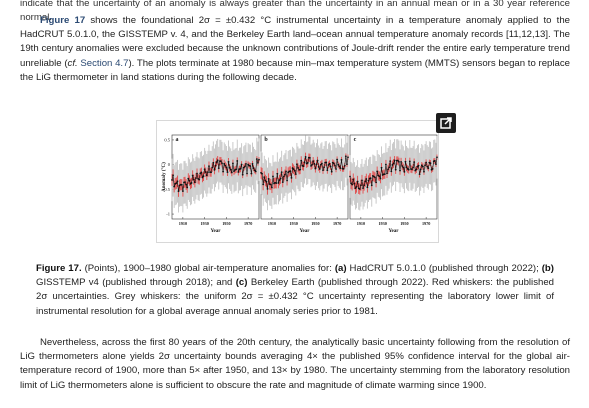 Image resolution: width=589 pixels, height=408 pixels. Describe the element at coordinates (340, 268) in the screenshot. I see `caption-a-label: (a)` at that location.